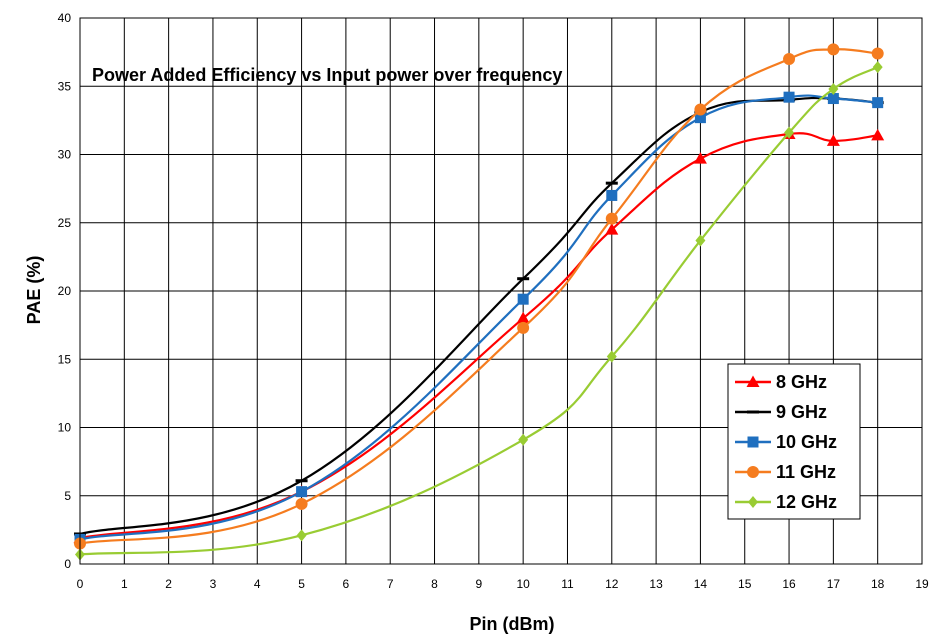 The width and height of the screenshot is (933, 640). What do you see at coordinates (745, 584) in the screenshot?
I see `x-tick-label: 15` at bounding box center [745, 584].